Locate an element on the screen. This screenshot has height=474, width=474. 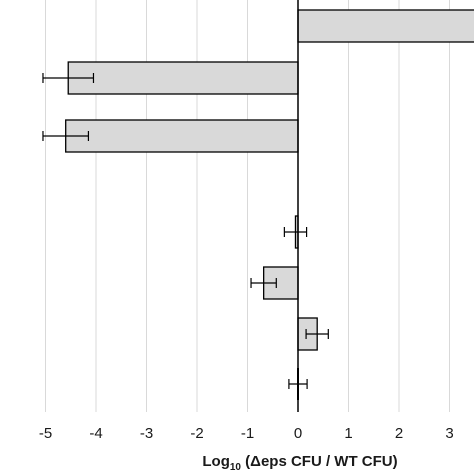
x-tick-label: 3 is located at coordinates (449, 433).